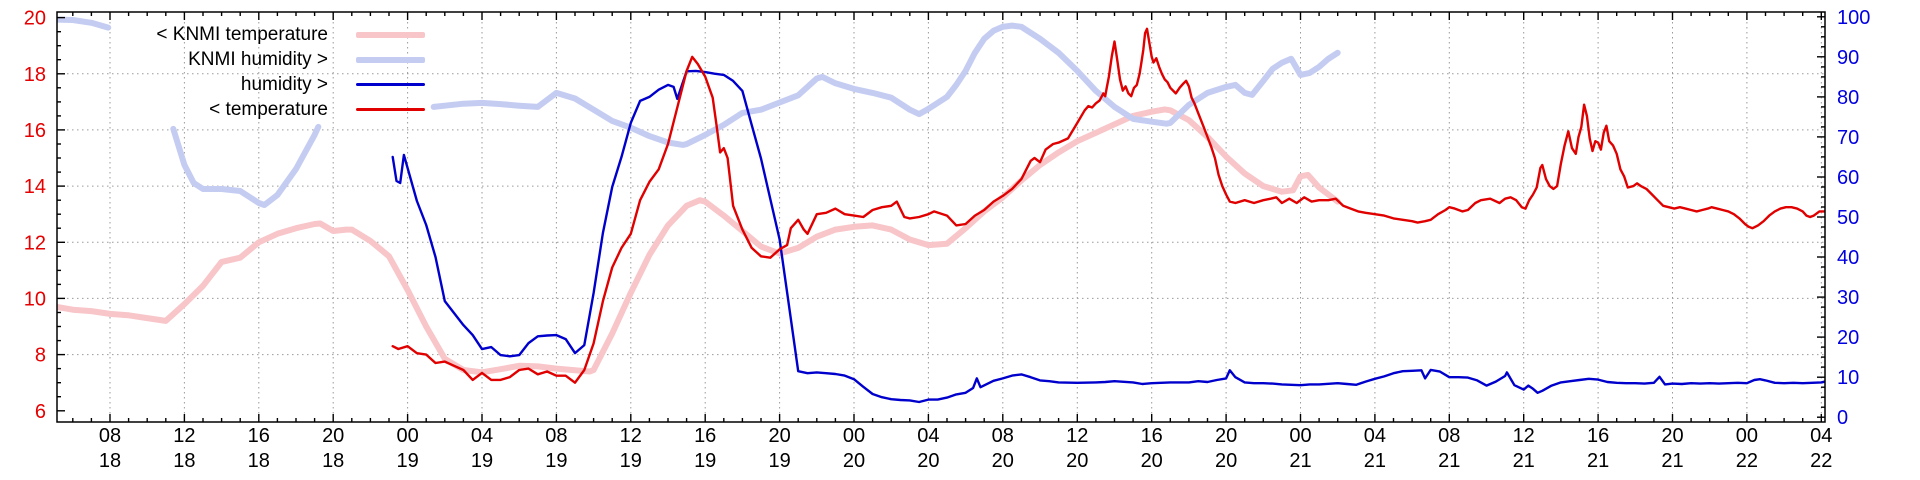 The width and height of the screenshot is (1920, 480). Describe the element at coordinates (35, 299) in the screenshot. I see `y-left-tick-label: 10` at that location.